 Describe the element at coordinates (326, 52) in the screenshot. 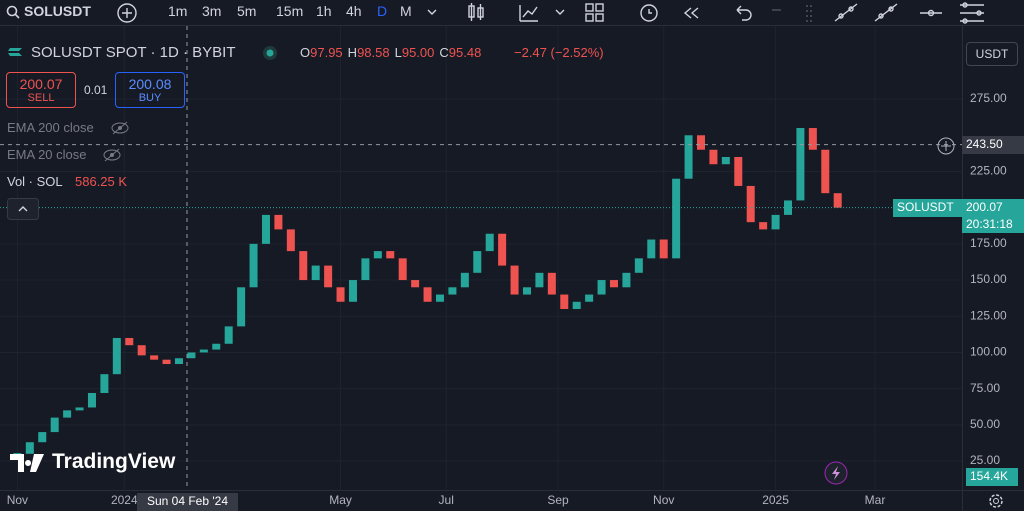

I see `ohlc-value: 97.95` at that location.